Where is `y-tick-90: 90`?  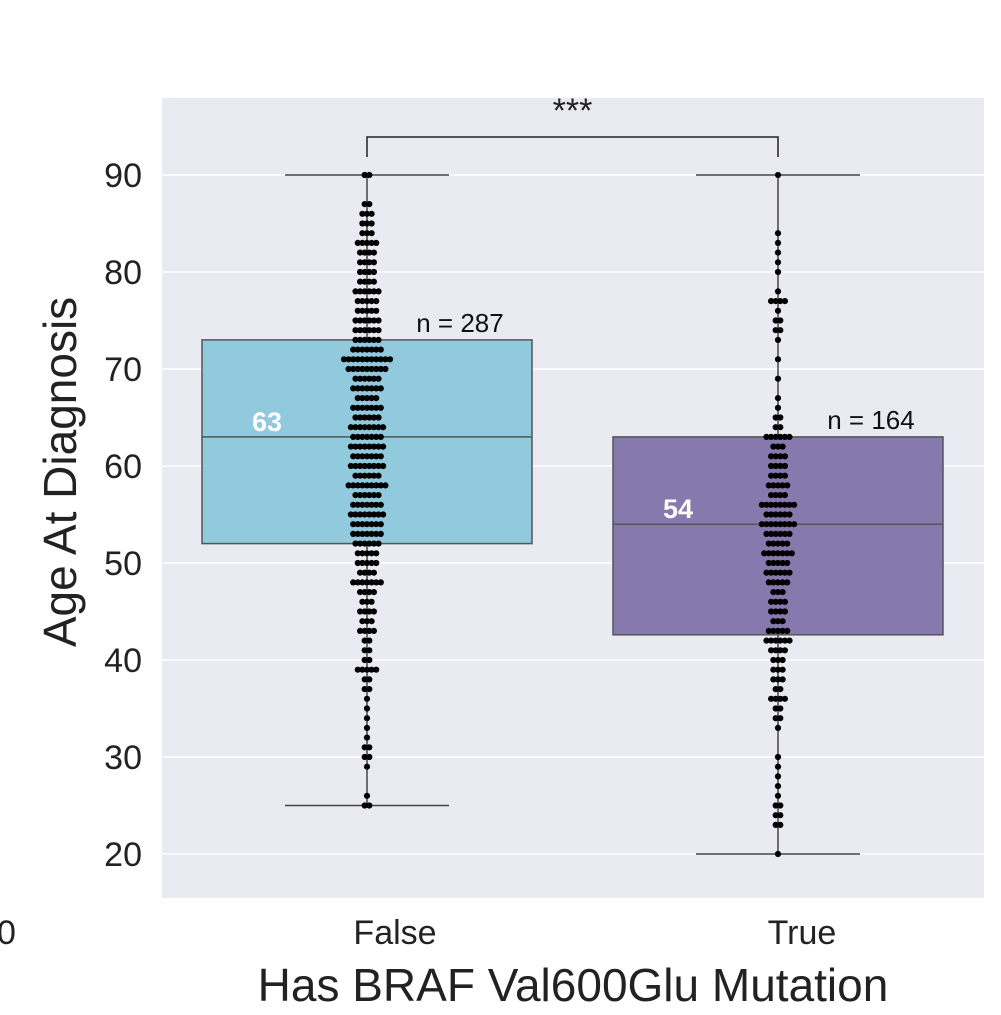
y-tick-90: 90 is located at coordinates (123, 176).